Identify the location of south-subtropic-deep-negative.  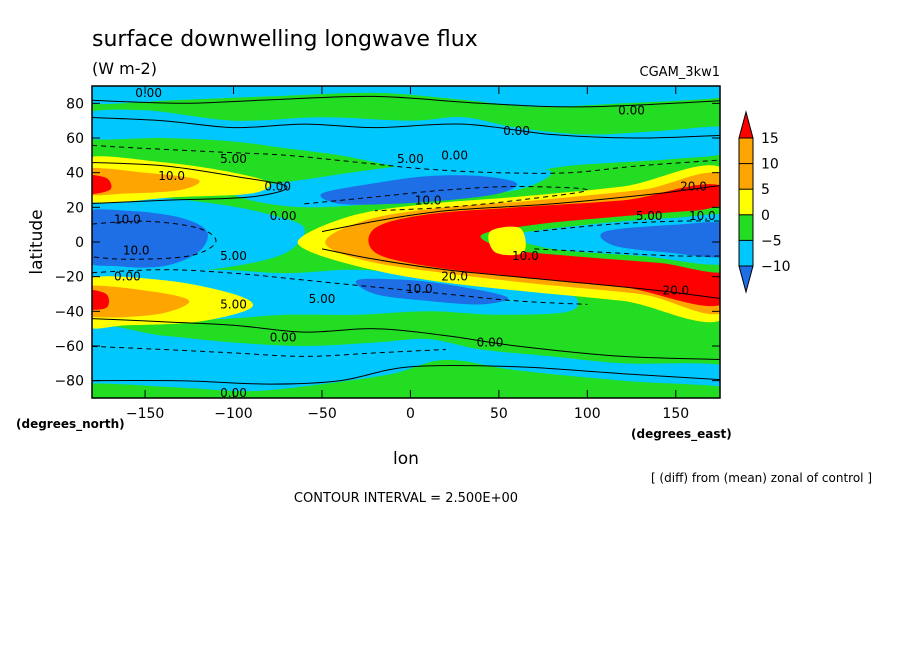
(432, 291).